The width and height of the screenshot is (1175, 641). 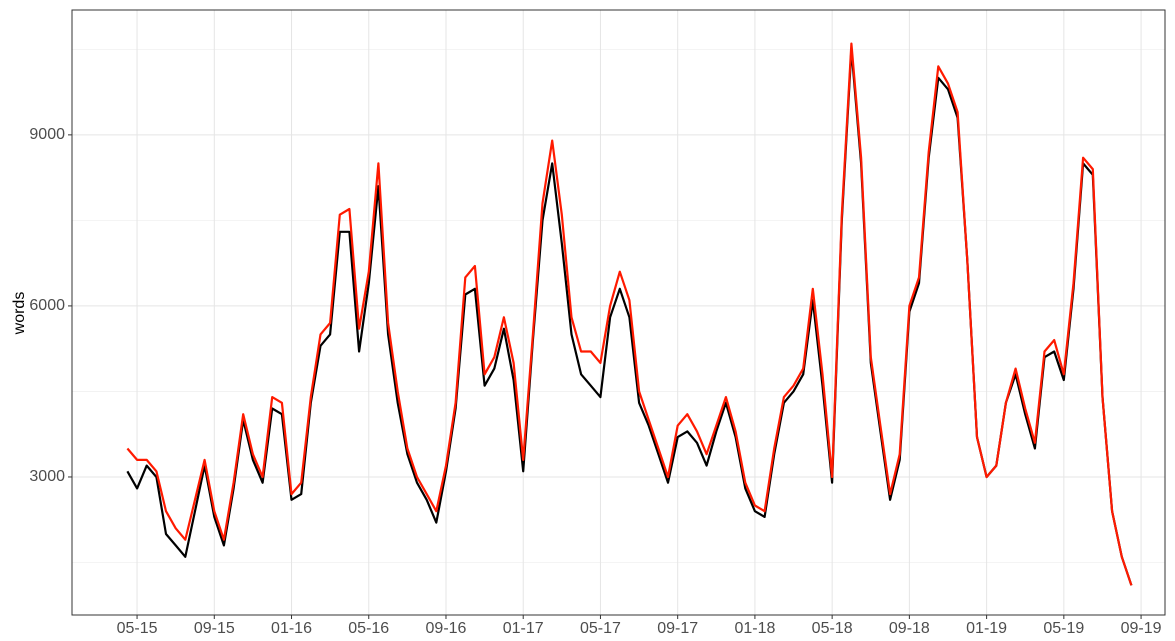 I want to click on x-tick-label: 01-18, so click(x=754, y=628).